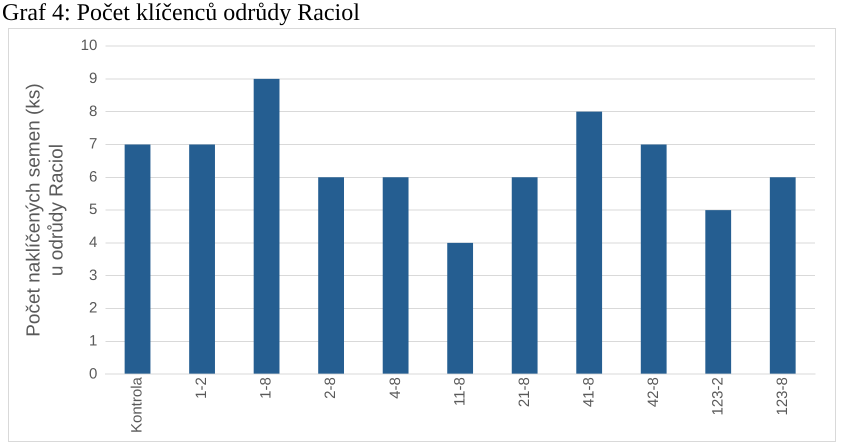 Image resolution: width=841 pixels, height=443 pixels. I want to click on x-tick-label: 1-8, so click(266, 388).